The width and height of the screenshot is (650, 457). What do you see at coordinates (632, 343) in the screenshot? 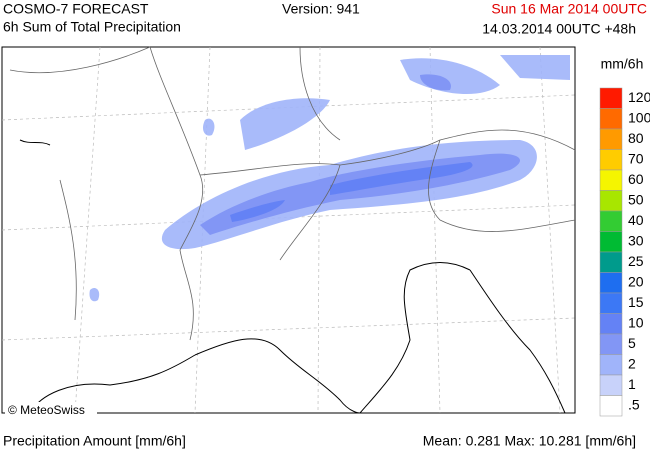
I see `legend-label: 5` at bounding box center [632, 343].